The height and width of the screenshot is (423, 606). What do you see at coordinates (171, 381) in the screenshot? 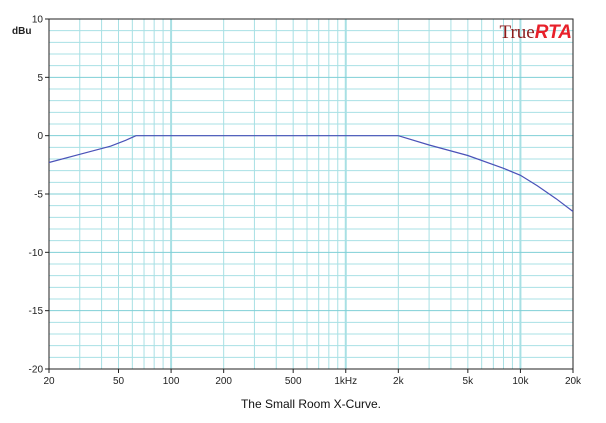
I see `x-tick-label: 100` at bounding box center [171, 381].